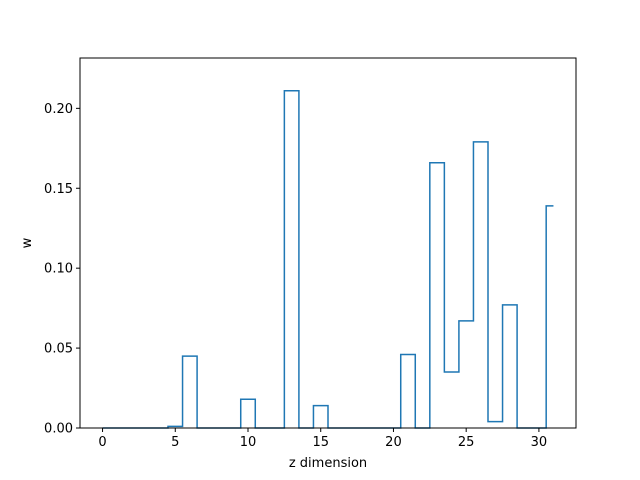 This screenshot has width=640, height=480. I want to click on x-axis-ticks: 0 5 10 15 20 25 30, so click(322, 439).